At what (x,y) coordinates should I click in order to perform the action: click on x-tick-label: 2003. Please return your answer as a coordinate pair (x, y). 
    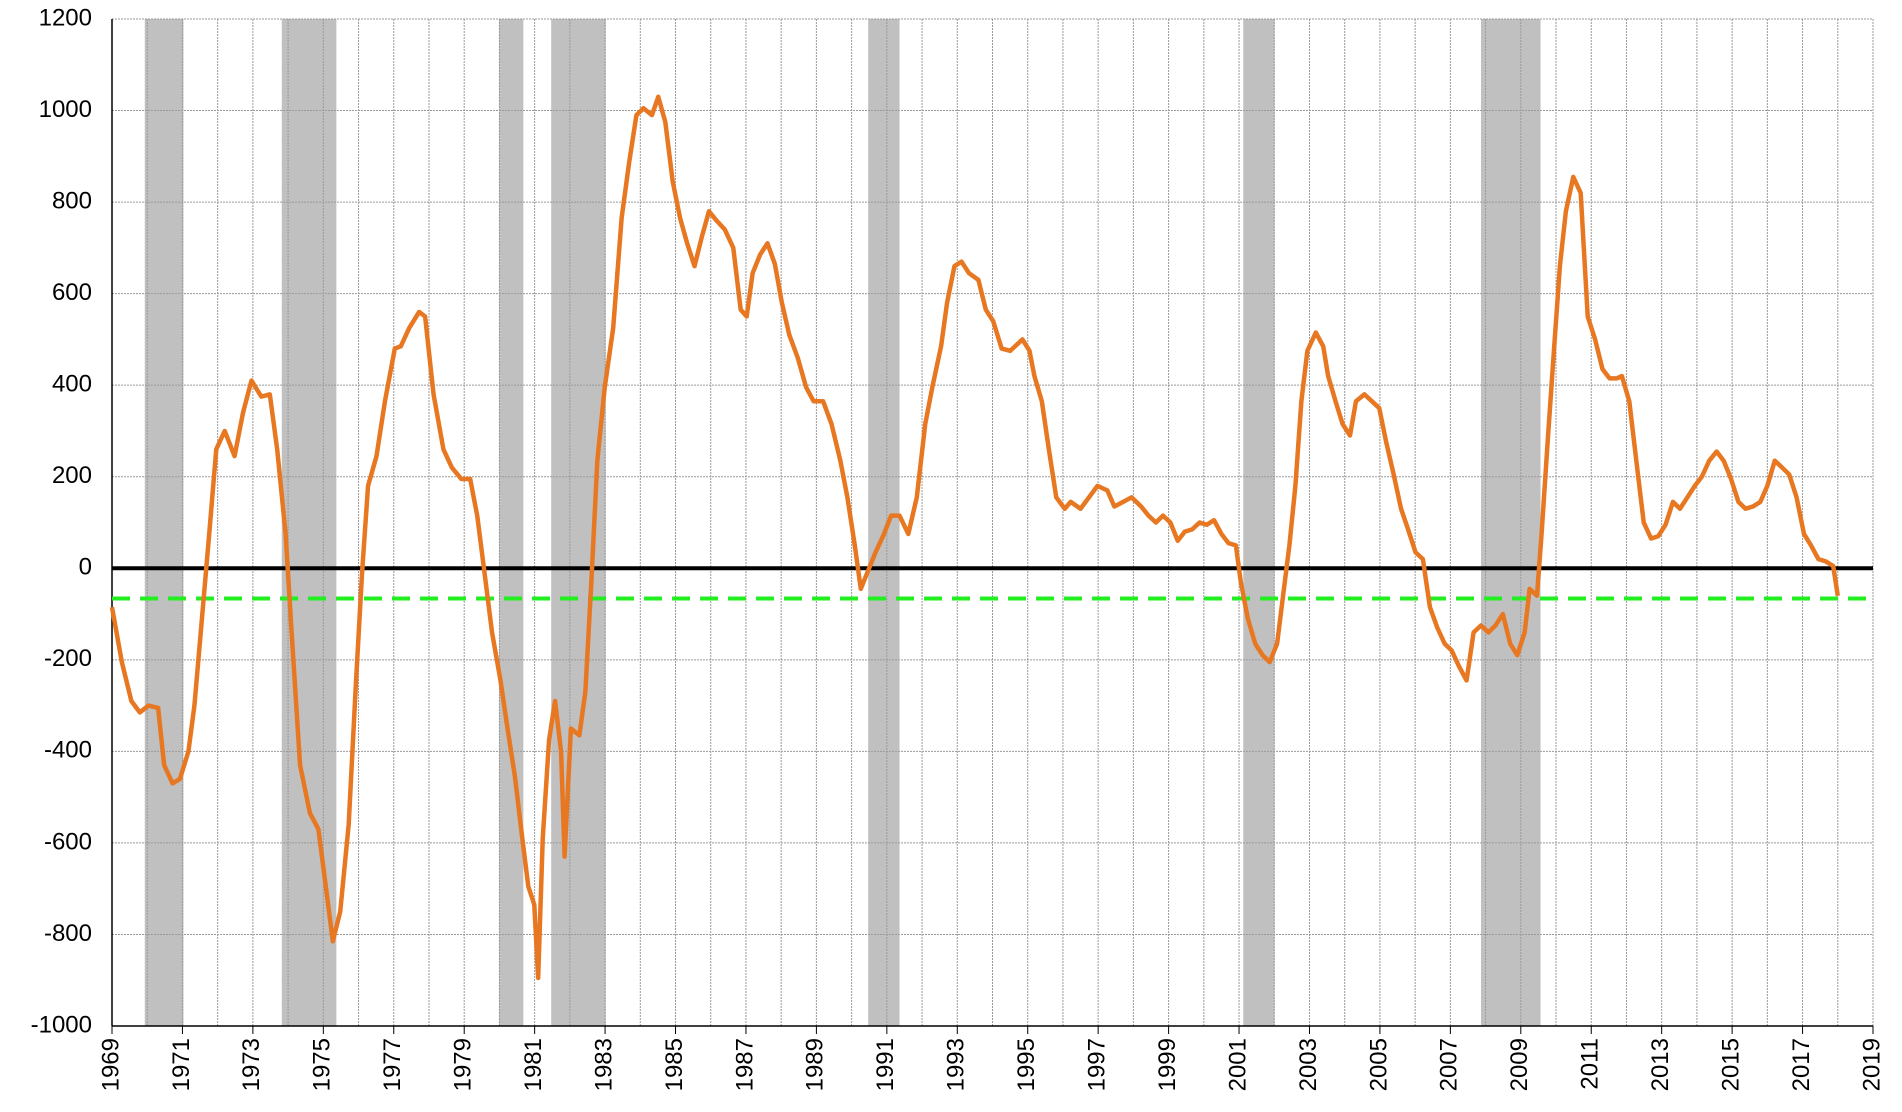
    Looking at the image, I should click on (1308, 1064).